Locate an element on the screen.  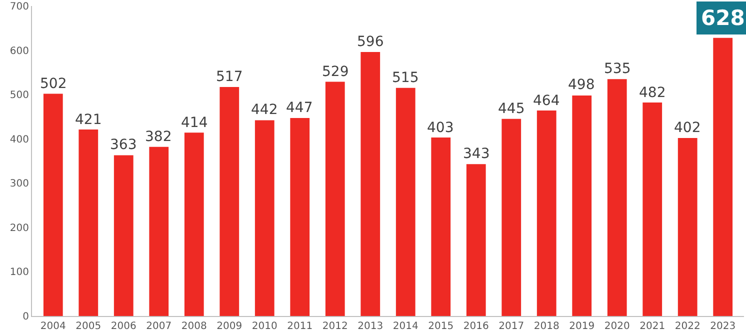
x-tick-label: 2022 is located at coordinates (687, 326).